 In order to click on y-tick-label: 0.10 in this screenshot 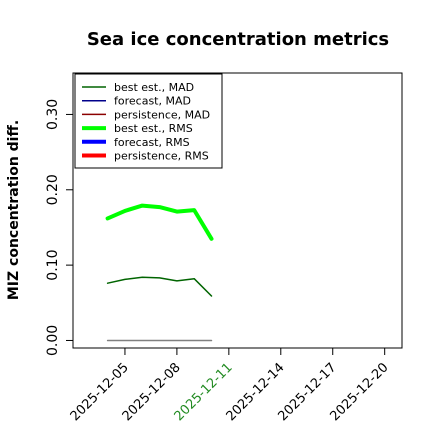, I will do `click(53, 265)`.